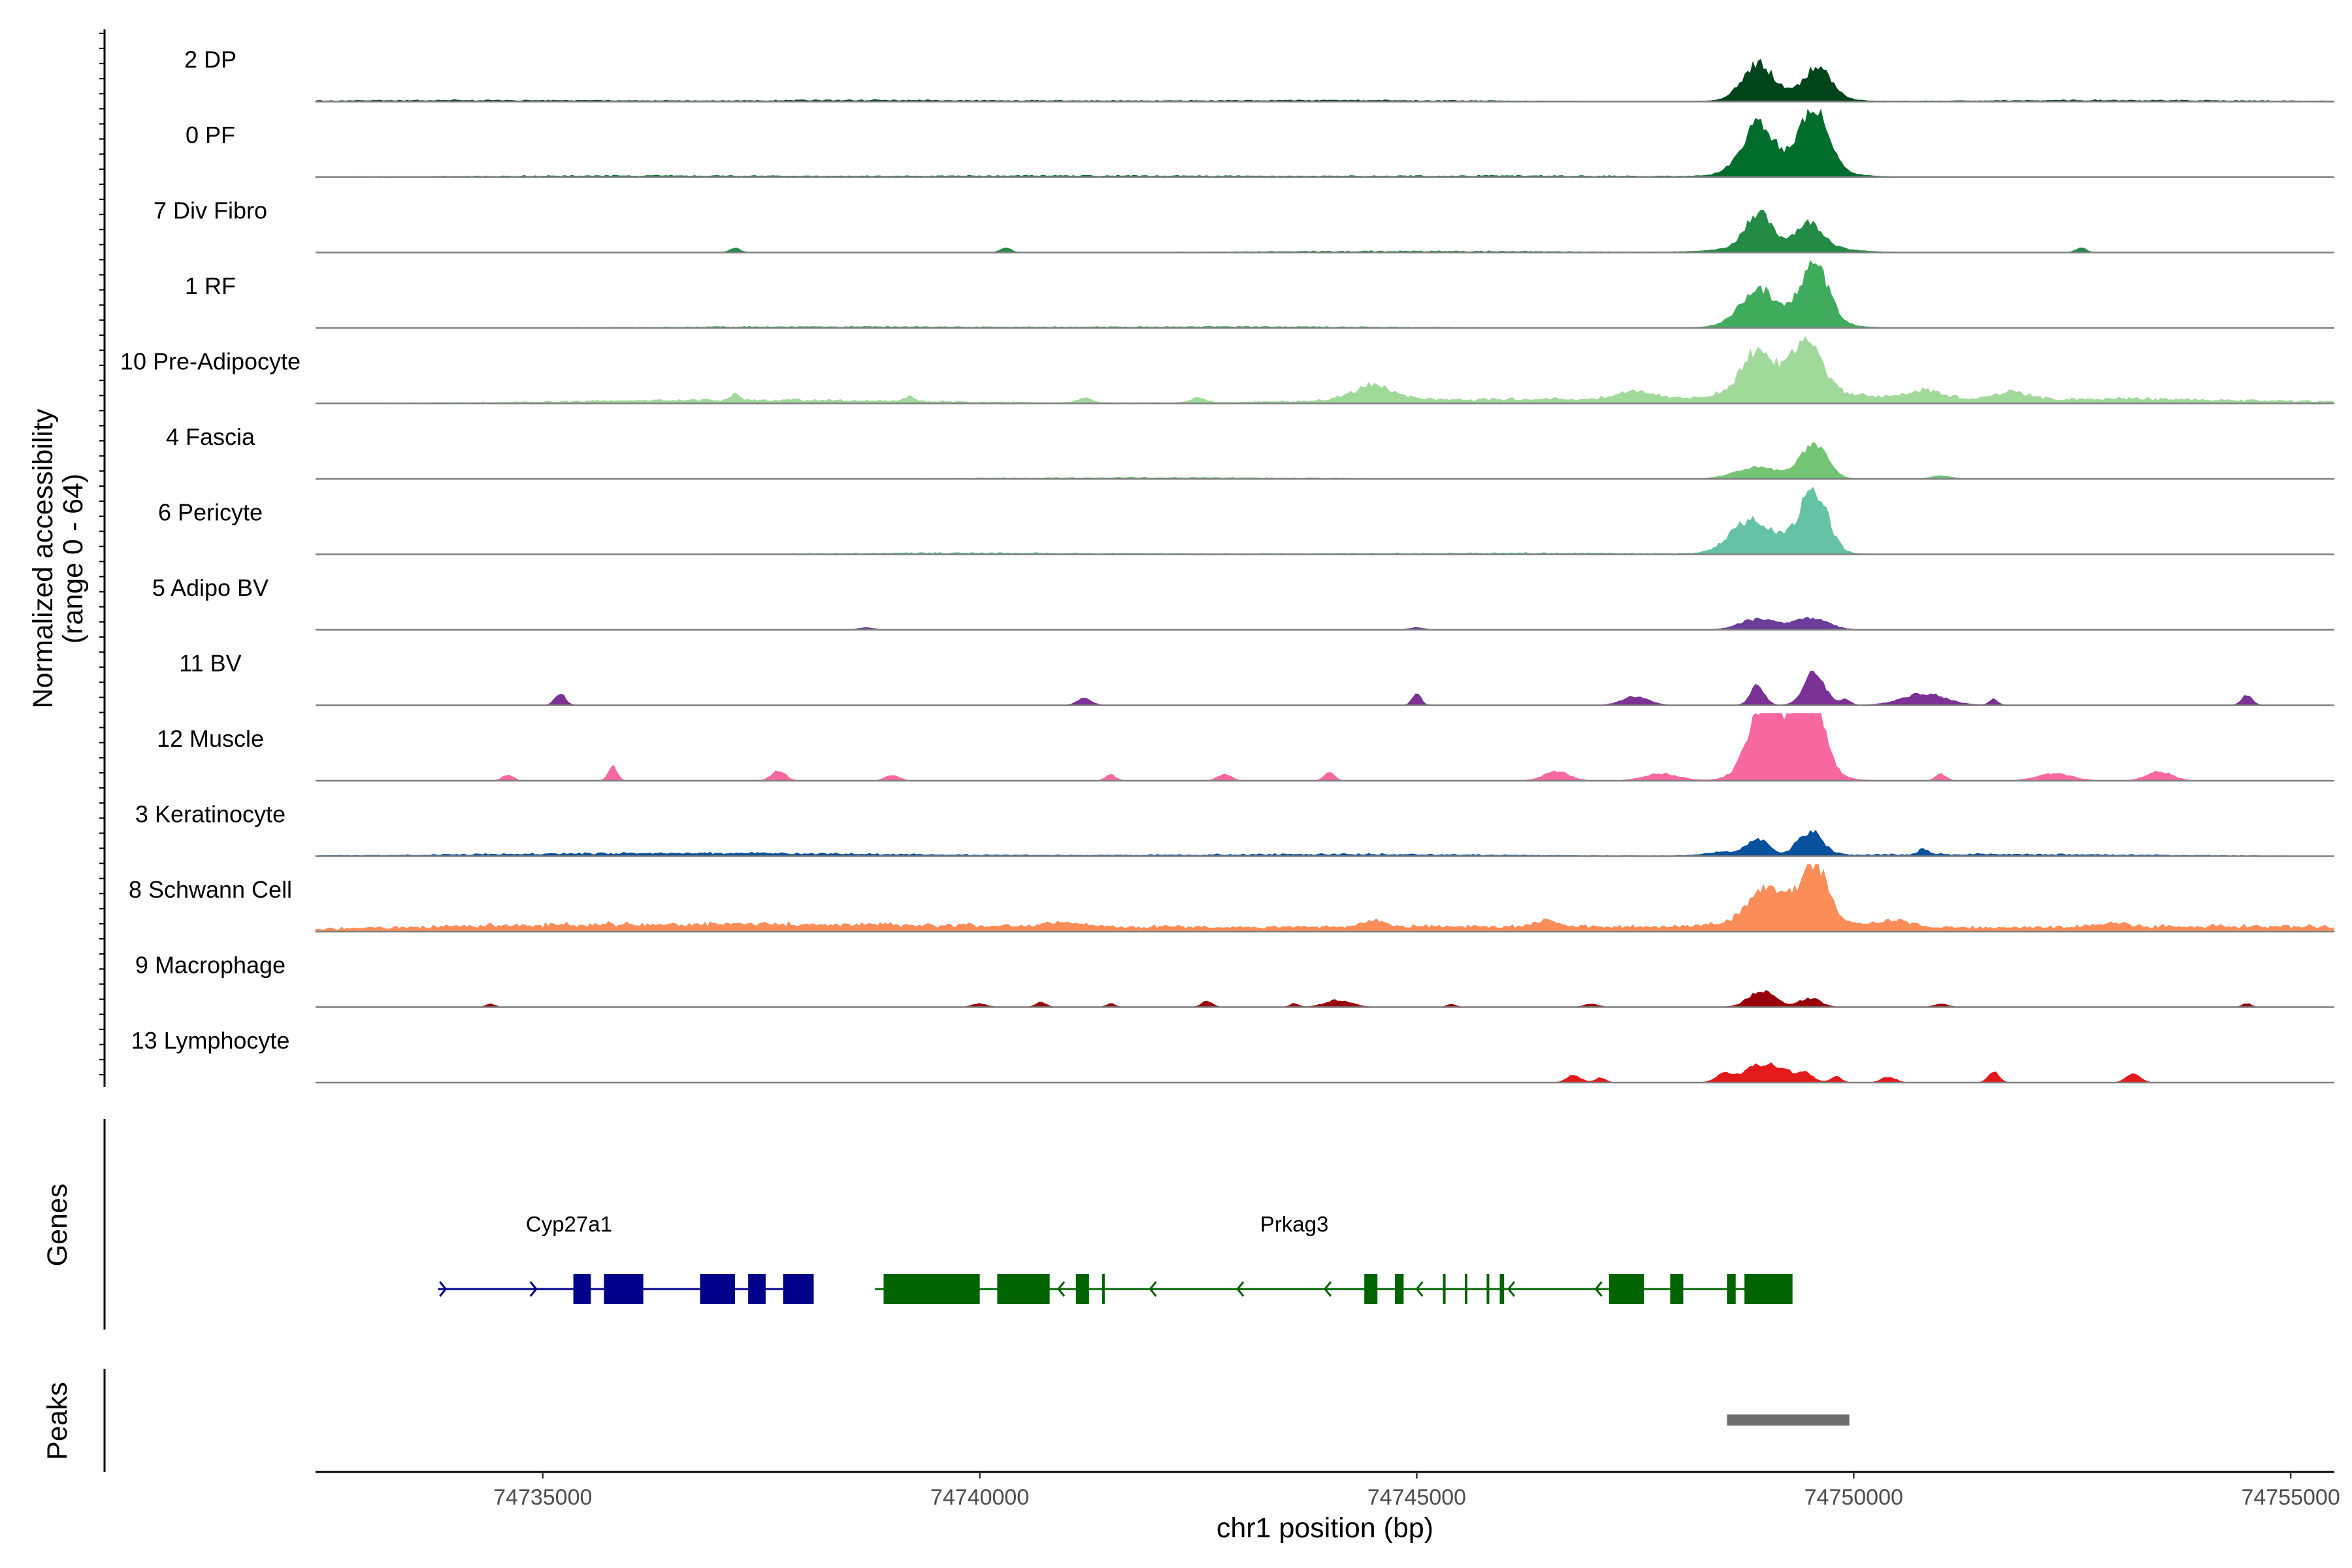 Image resolution: width=2352 pixels, height=1568 pixels. I want to click on y-axis: Normalized accessibility(range 0 - 64), so click(66, 558).